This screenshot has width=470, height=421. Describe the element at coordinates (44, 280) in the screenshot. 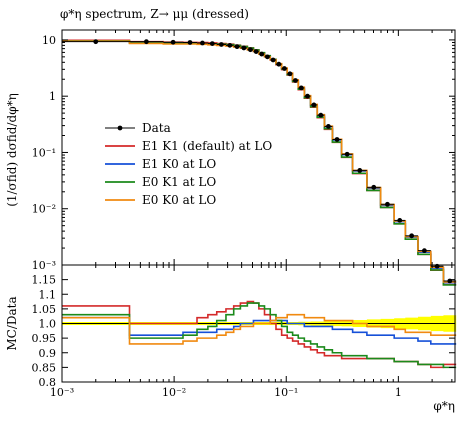

I see `ratio-y-tick-label: 1.15` at that location.